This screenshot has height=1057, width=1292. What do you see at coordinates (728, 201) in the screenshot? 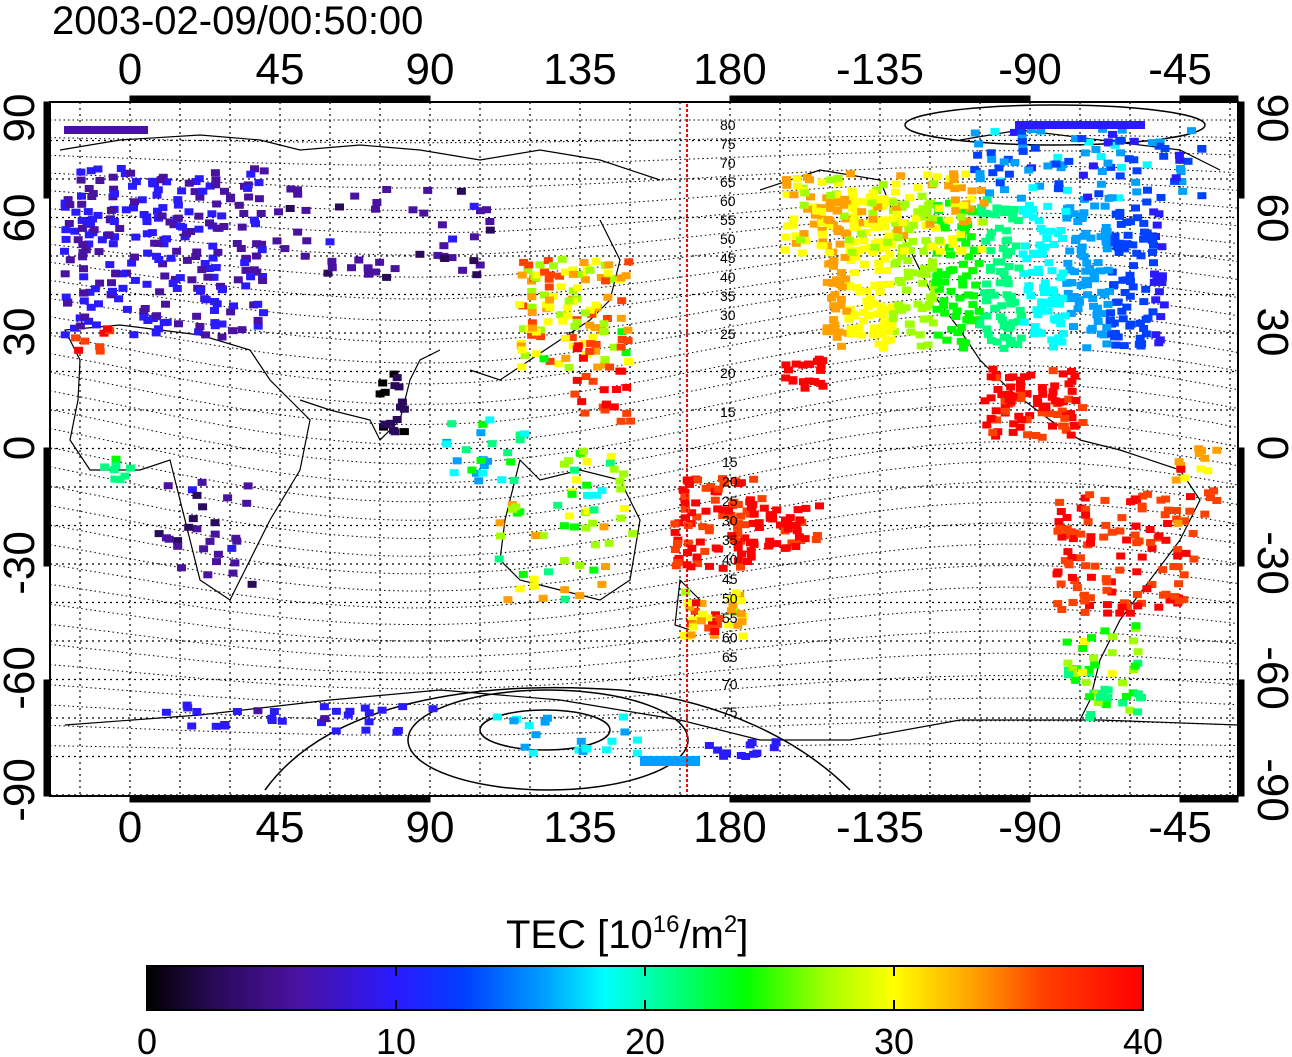
I see `contour-label: 60` at bounding box center [728, 201].